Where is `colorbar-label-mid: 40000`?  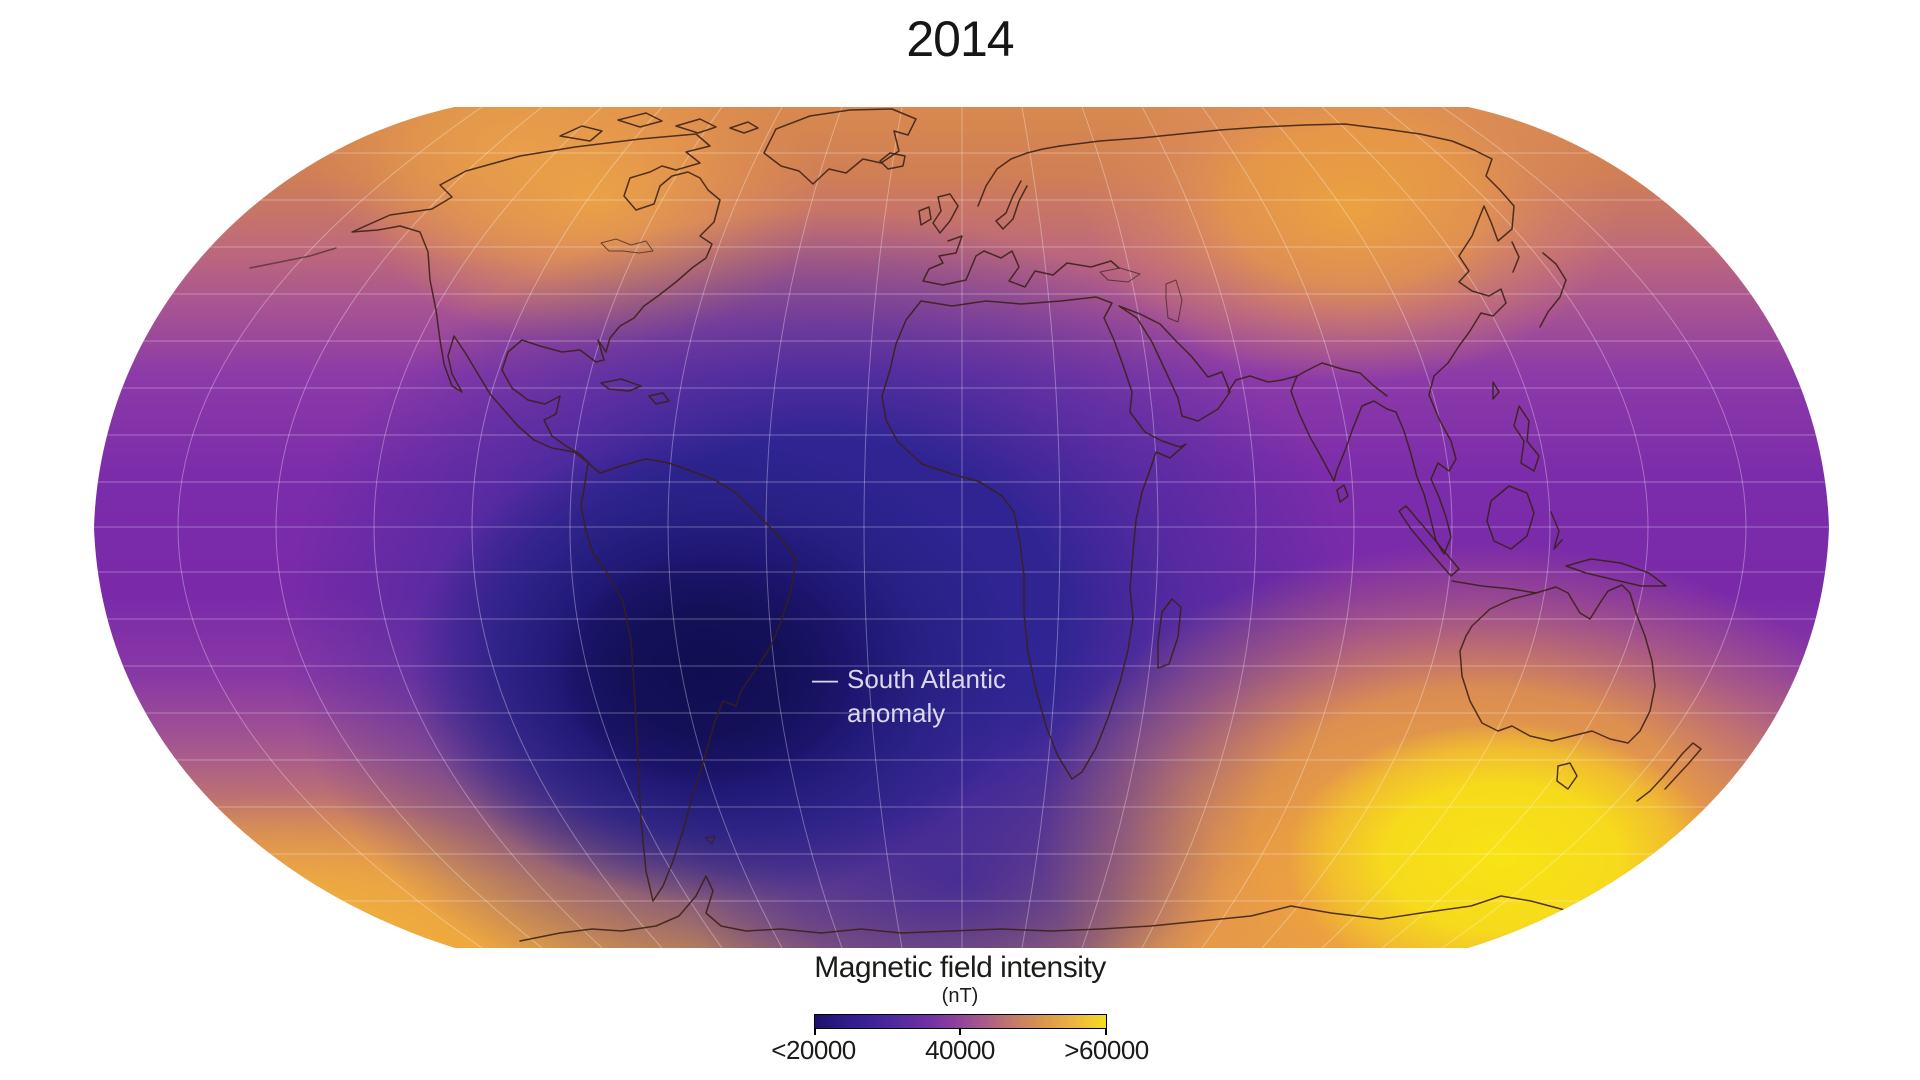
colorbar-label-mid: 40000 is located at coordinates (960, 1050).